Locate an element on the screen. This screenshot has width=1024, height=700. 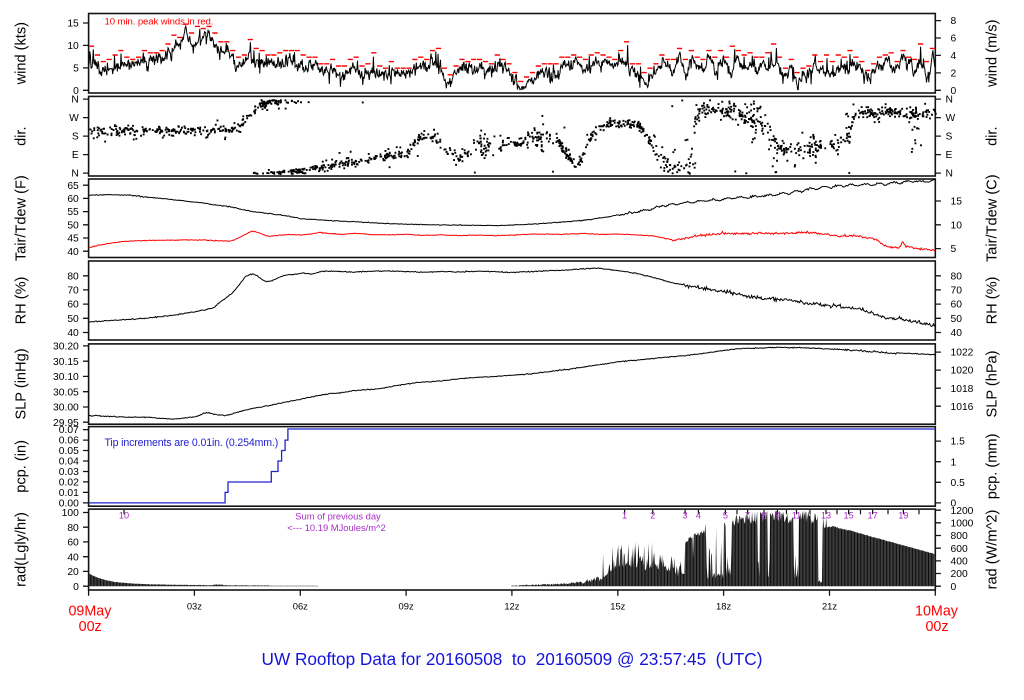
svg-text: 10 min. peak winds in red. is located at coordinates (159, 21).